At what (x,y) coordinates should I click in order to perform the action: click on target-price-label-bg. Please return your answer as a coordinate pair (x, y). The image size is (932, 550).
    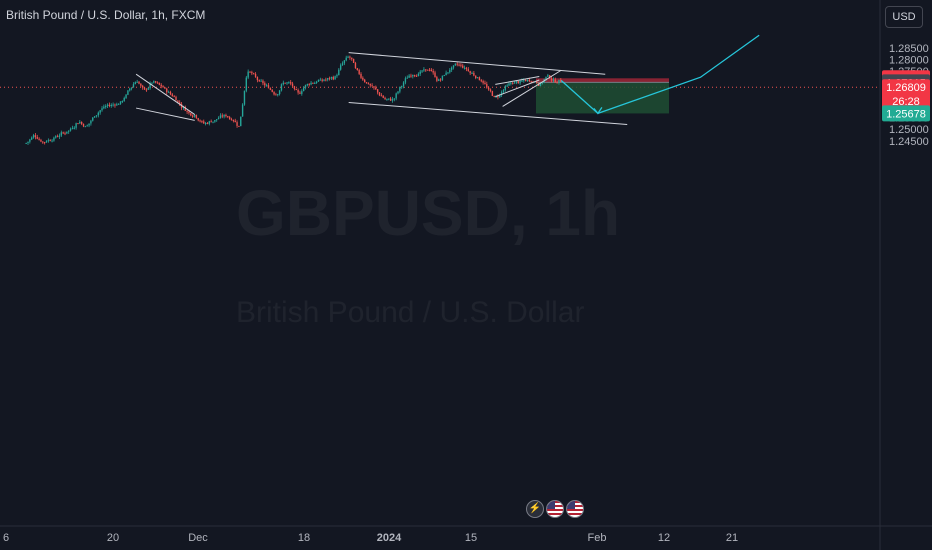
    Looking at the image, I should click on (906, 113).